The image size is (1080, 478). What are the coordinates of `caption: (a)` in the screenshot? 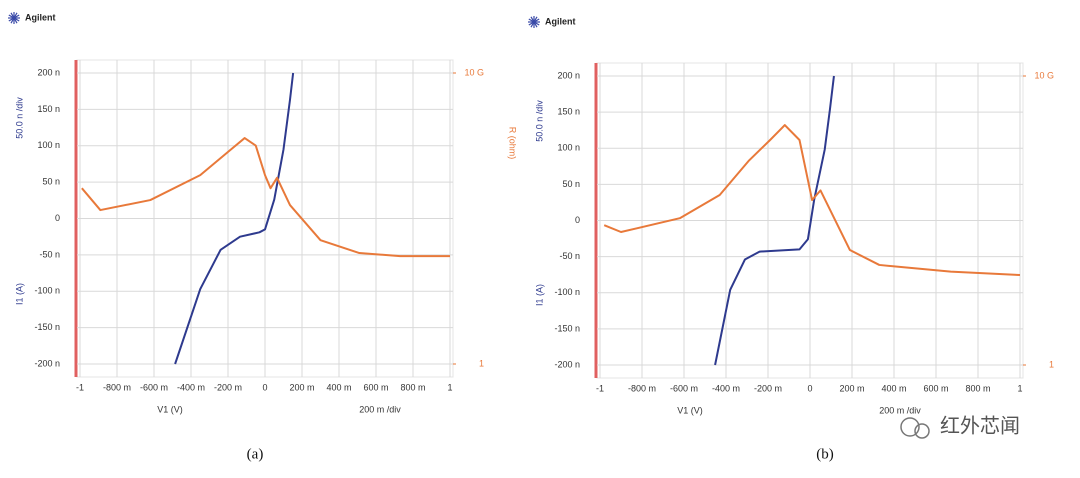 It's located at (255, 454).